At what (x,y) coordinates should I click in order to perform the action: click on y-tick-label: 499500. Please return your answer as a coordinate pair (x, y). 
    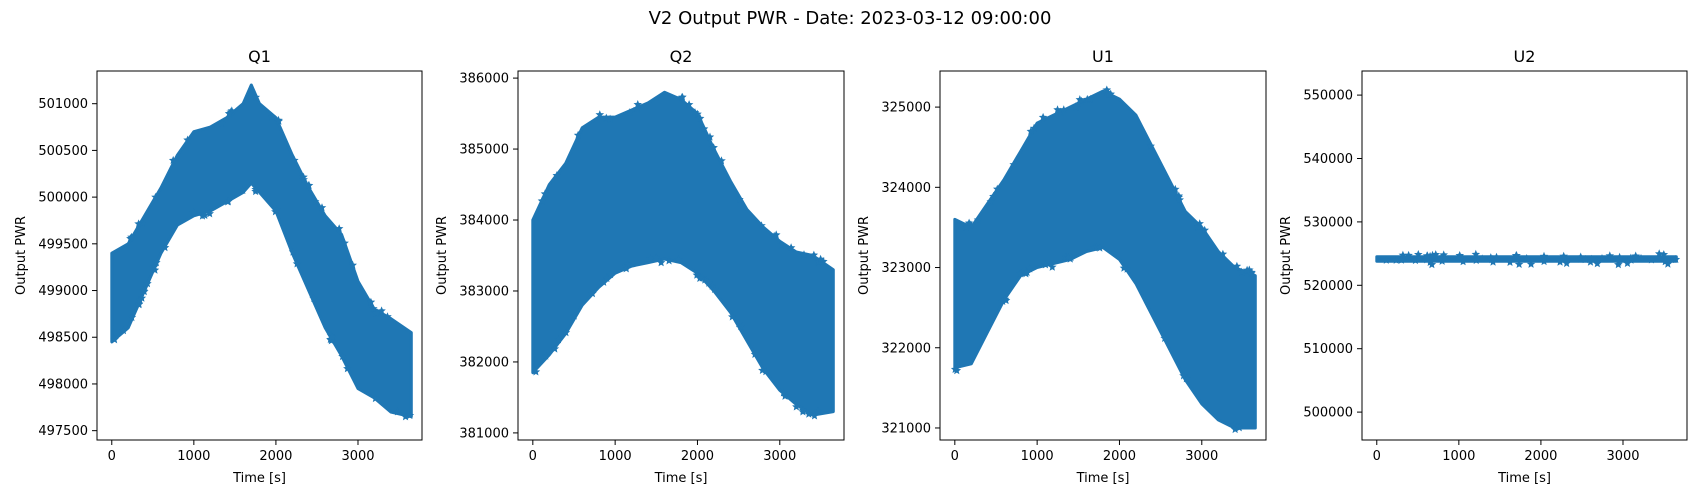
    Looking at the image, I should click on (63, 244).